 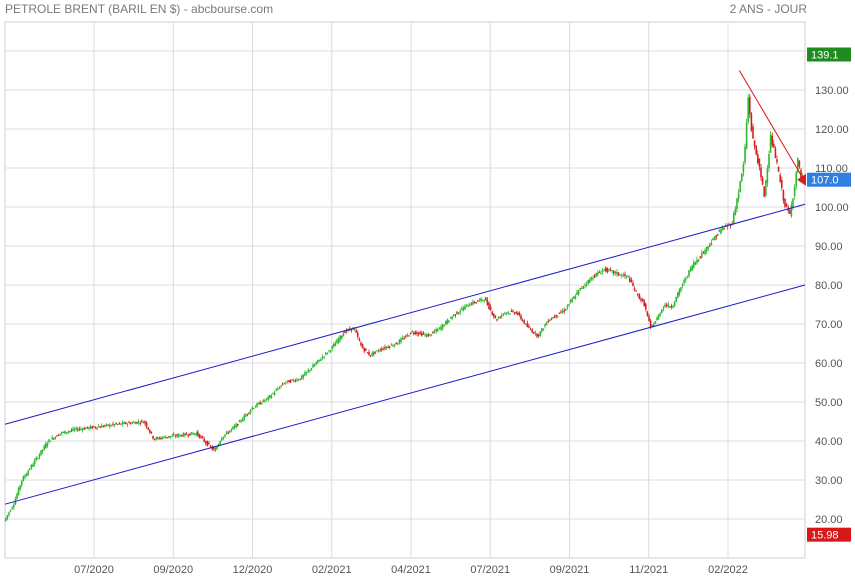 What do you see at coordinates (829, 294) in the screenshot?
I see `price-badges: 139.1 107.0 15.98` at bounding box center [829, 294].